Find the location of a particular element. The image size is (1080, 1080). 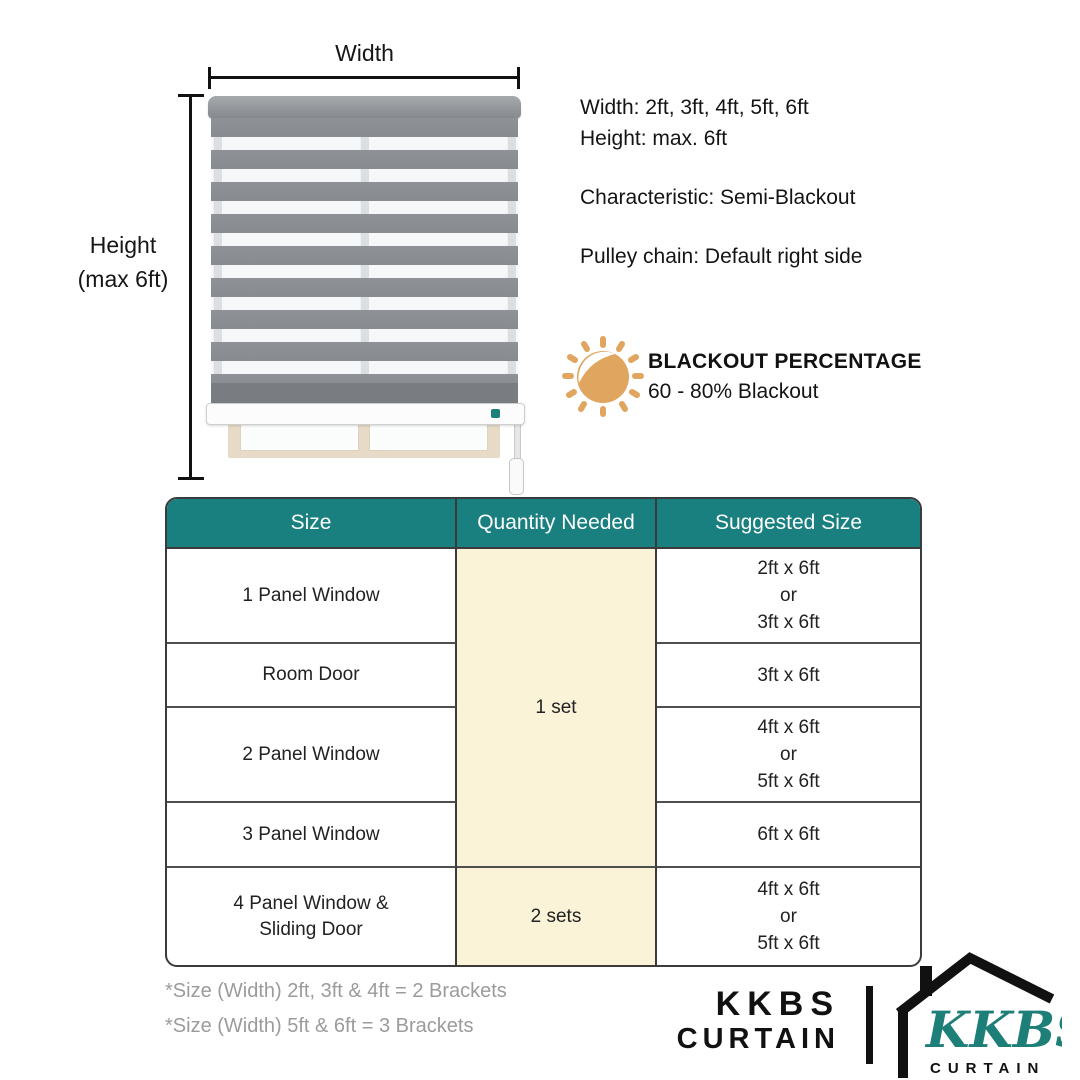

brand-wordmark-line2: CURTAIN is located at coordinates (758, 1039).